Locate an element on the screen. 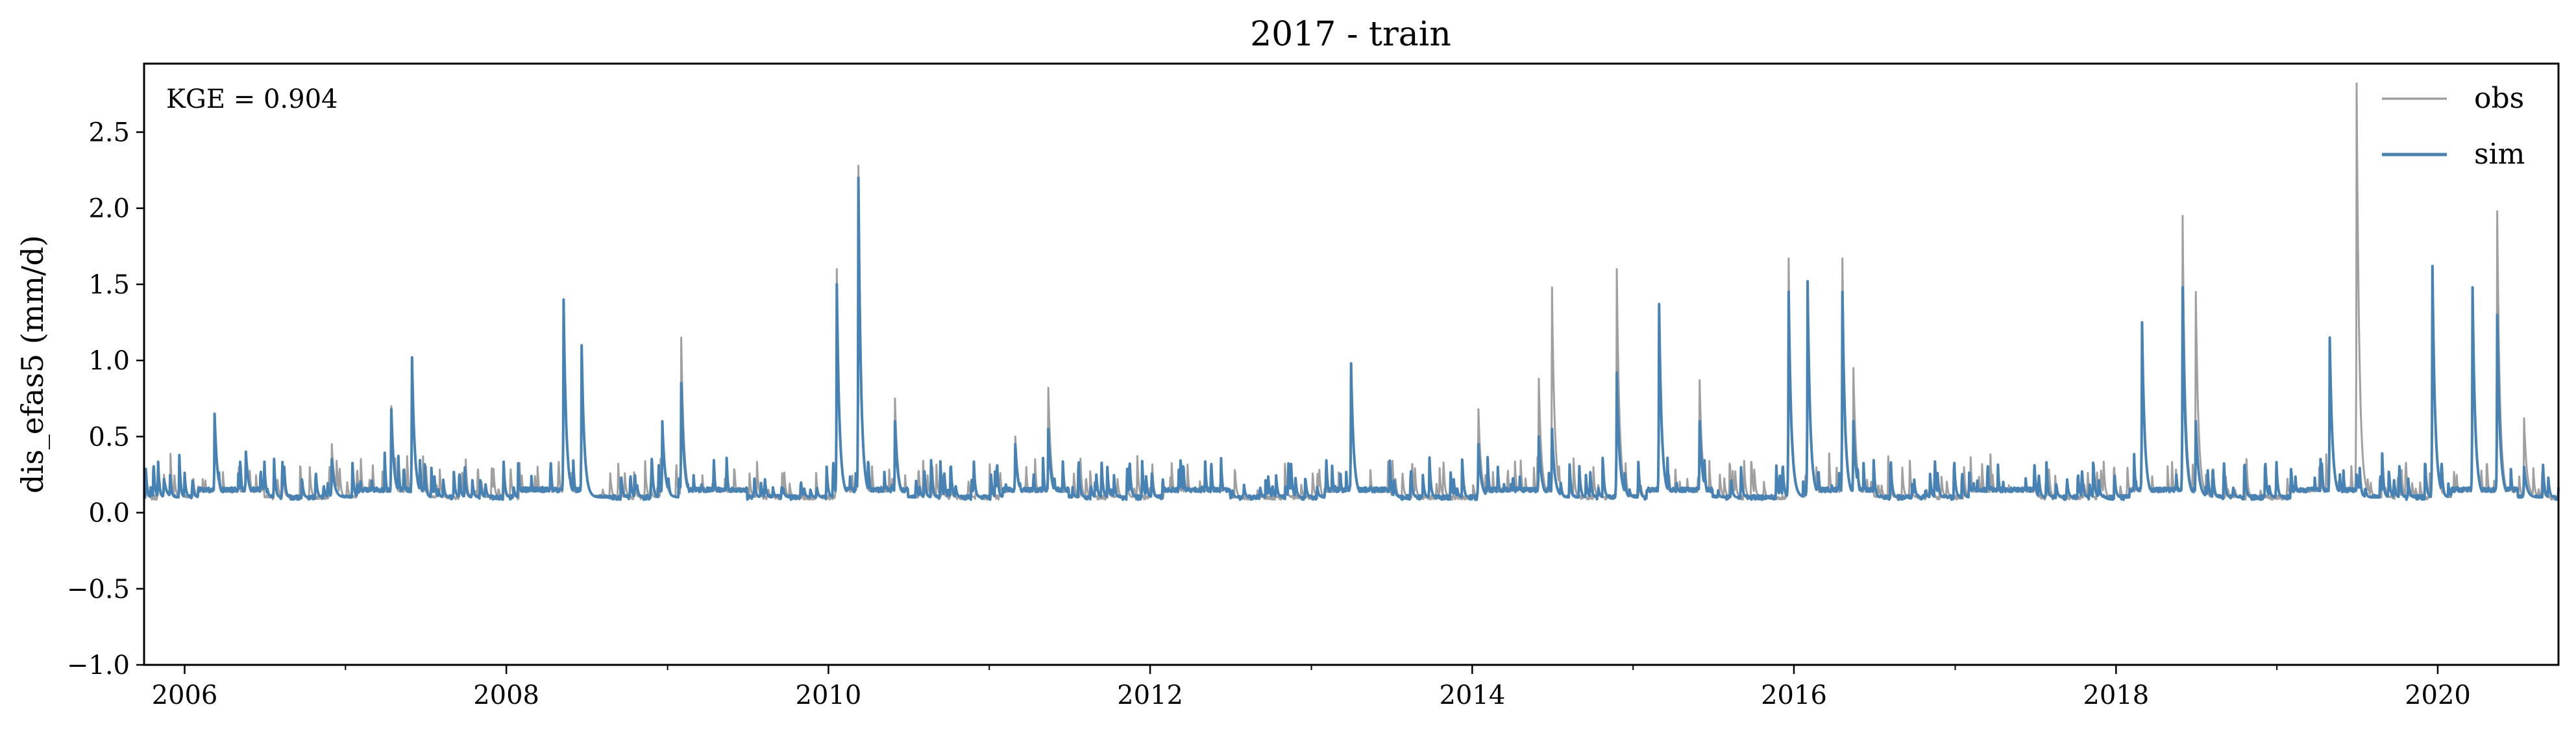 The width and height of the screenshot is (2576, 735). chart-title: 2017 - train is located at coordinates (1350, 34).